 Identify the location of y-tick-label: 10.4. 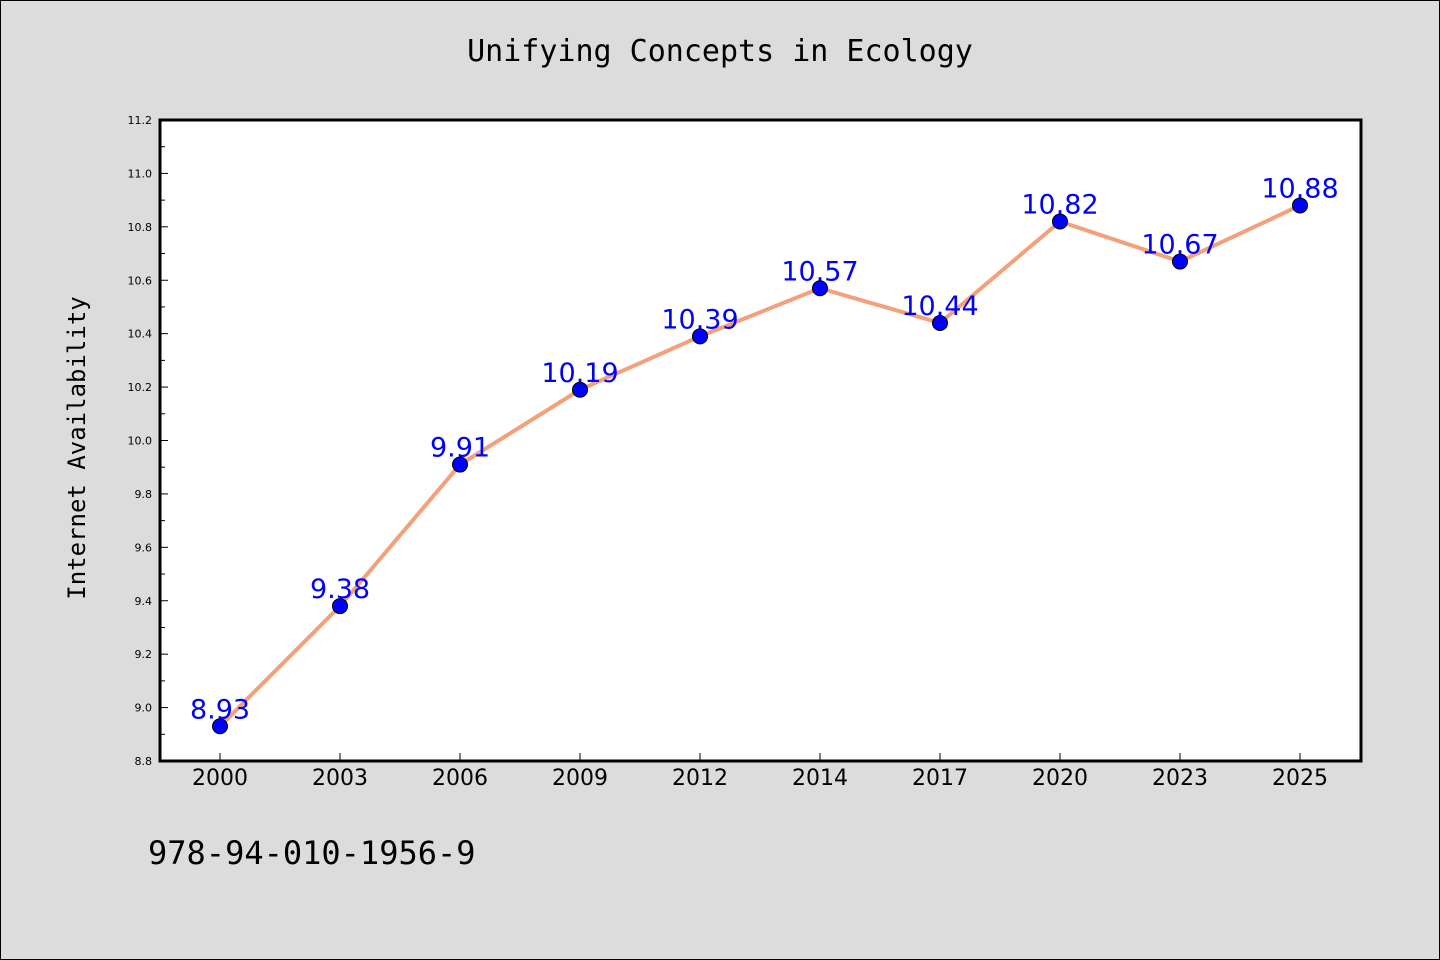
(140, 334).